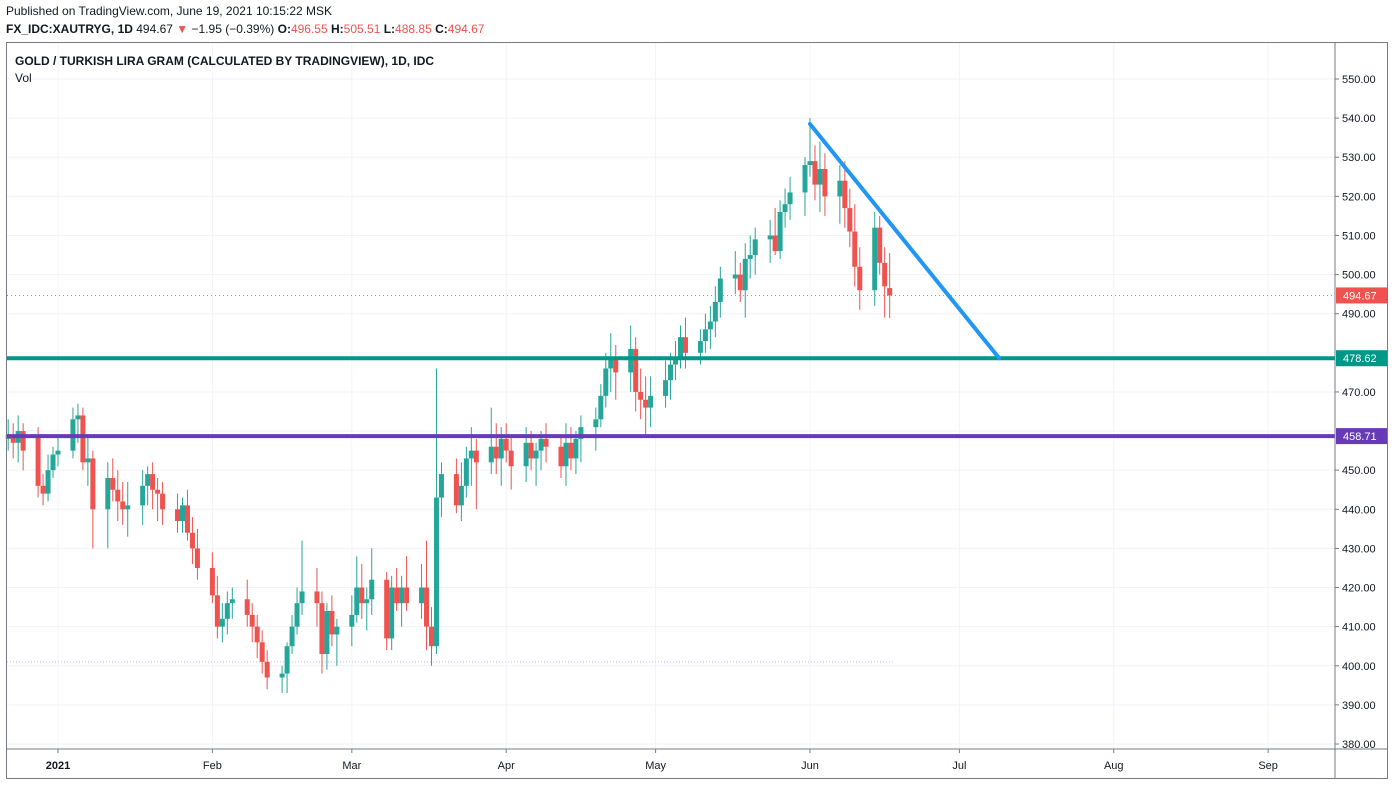 This screenshot has height=785, width=1396. Describe the element at coordinates (23, 78) in the screenshot. I see `volume-indicator-label: Vol` at that location.